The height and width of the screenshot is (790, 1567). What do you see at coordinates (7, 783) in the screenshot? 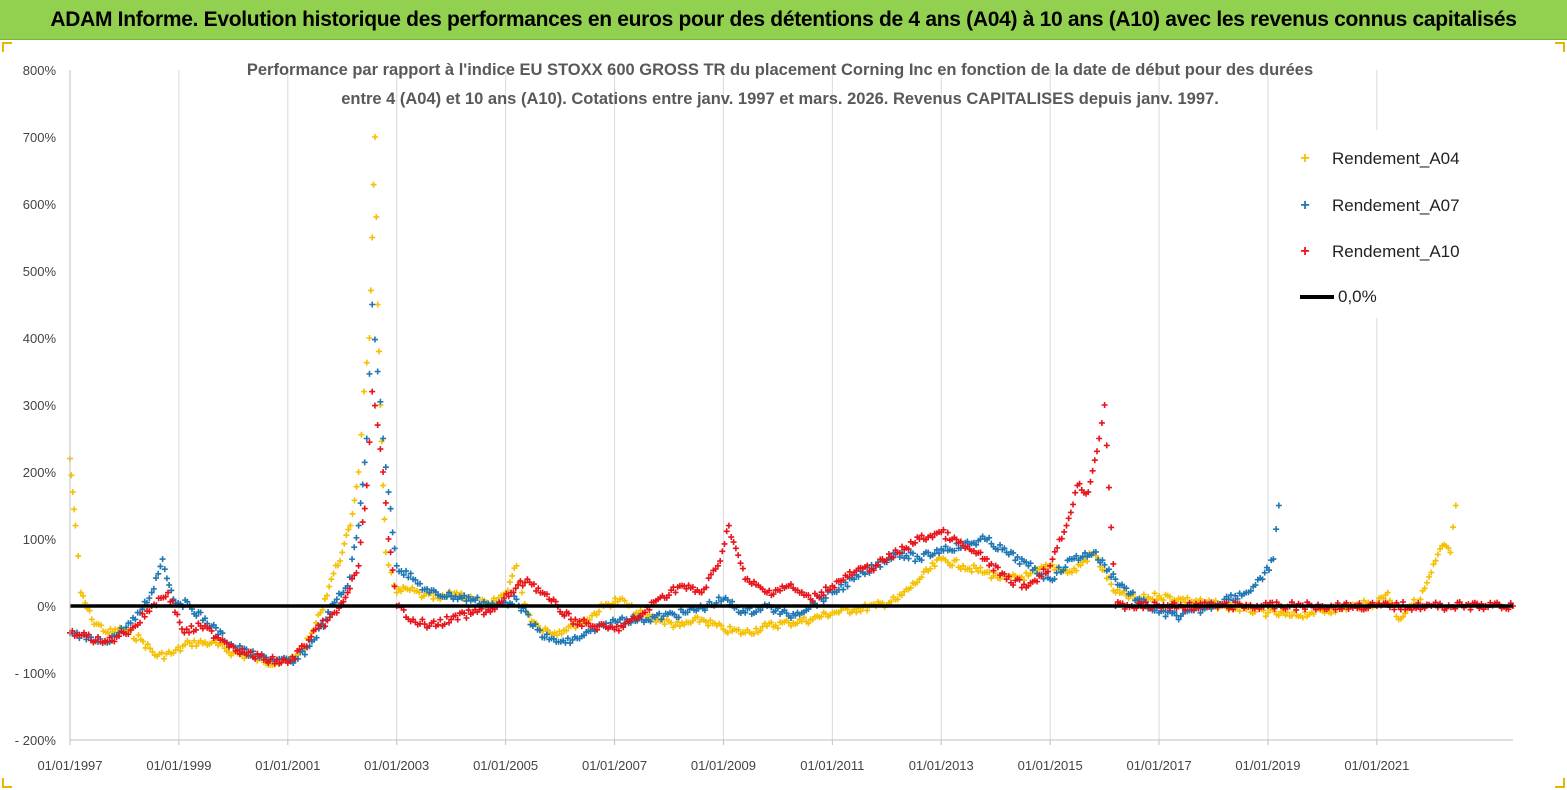
I see `corner-mark-bottom-left` at bounding box center [7, 783].